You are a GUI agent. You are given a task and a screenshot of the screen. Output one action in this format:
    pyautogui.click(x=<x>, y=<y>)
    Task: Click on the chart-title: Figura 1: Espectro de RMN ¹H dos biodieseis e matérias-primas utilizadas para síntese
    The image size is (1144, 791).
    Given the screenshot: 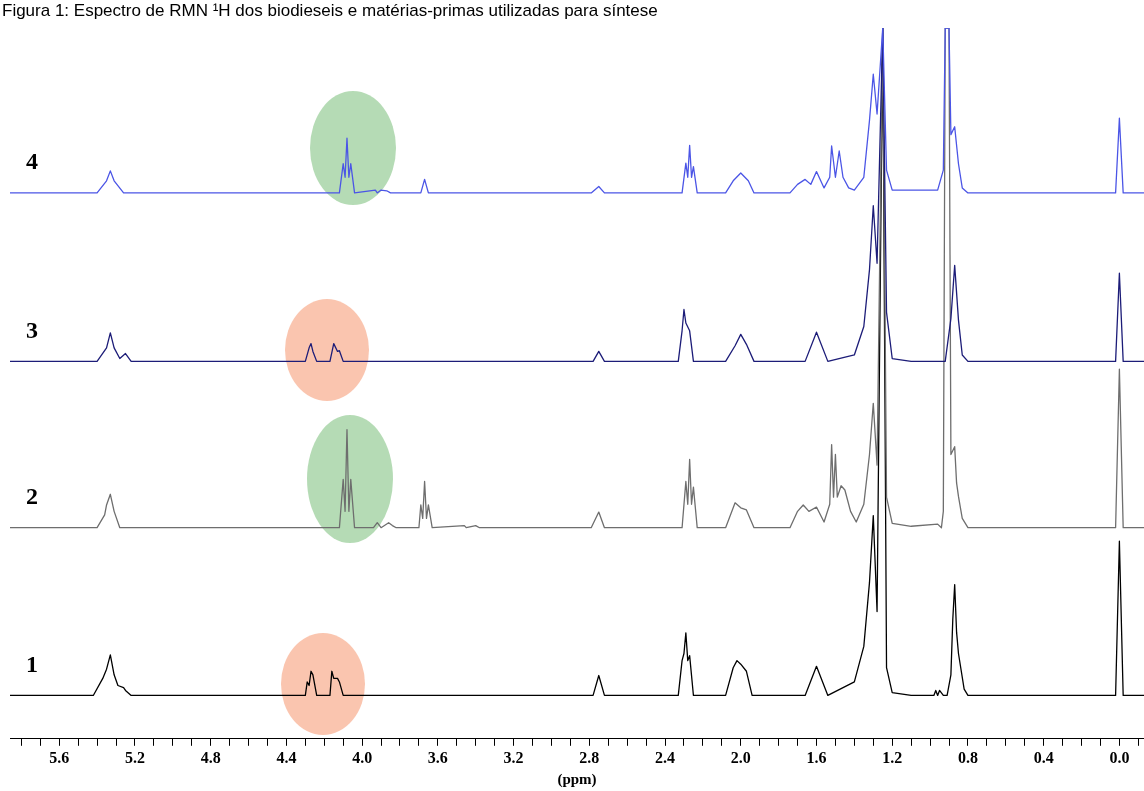 What is the action you would take?
    pyautogui.click(x=330, y=11)
    